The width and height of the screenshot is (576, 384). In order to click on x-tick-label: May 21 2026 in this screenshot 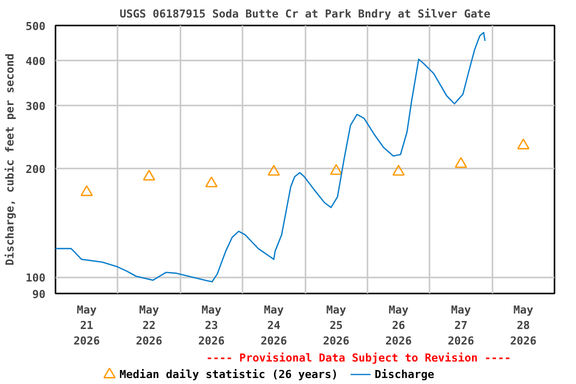, I will do `click(86, 326)`.